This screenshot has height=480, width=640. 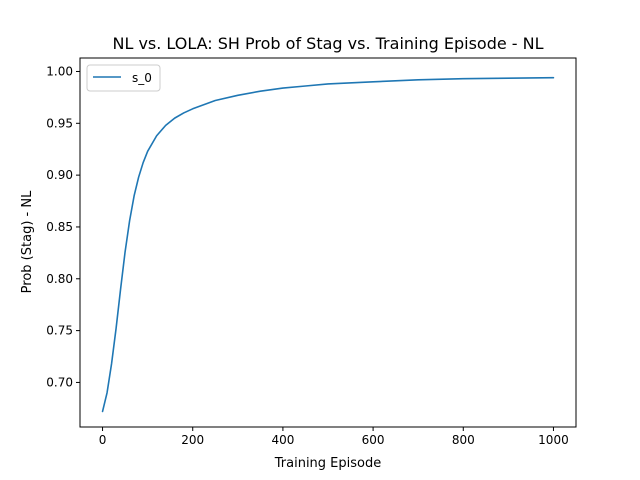 I want to click on x-tick-label: 0, so click(x=103, y=440).